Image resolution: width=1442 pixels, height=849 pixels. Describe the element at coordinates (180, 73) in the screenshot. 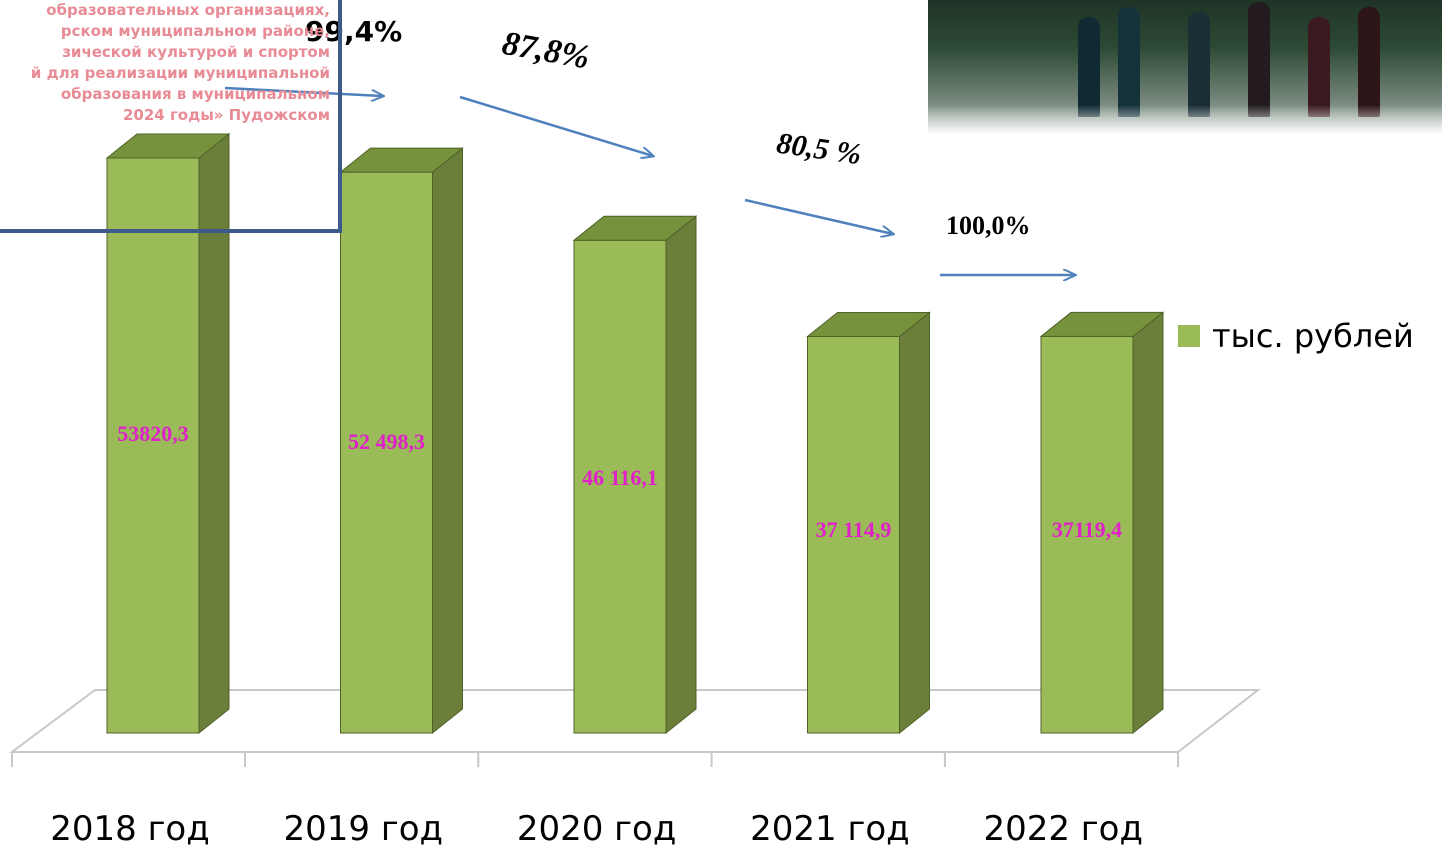

I see `overlay-line: й для реализации муниципальной` at that location.